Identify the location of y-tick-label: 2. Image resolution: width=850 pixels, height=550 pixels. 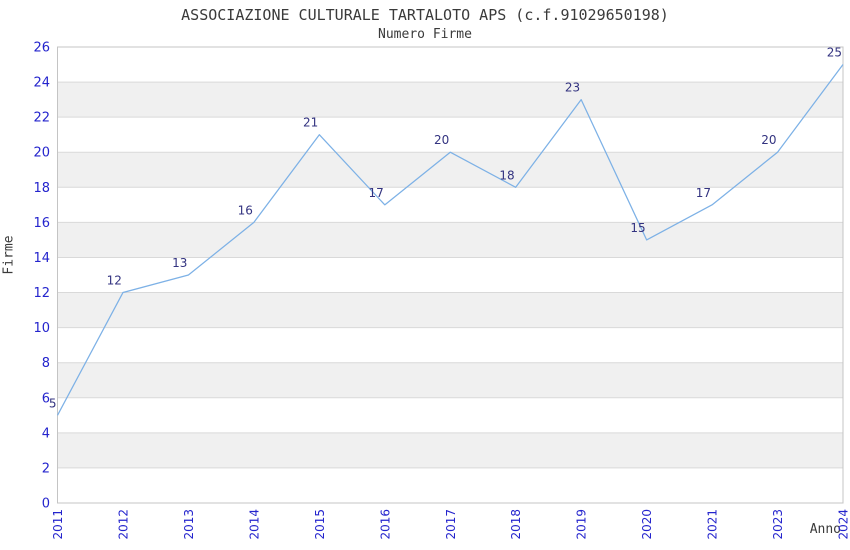
(46, 468).